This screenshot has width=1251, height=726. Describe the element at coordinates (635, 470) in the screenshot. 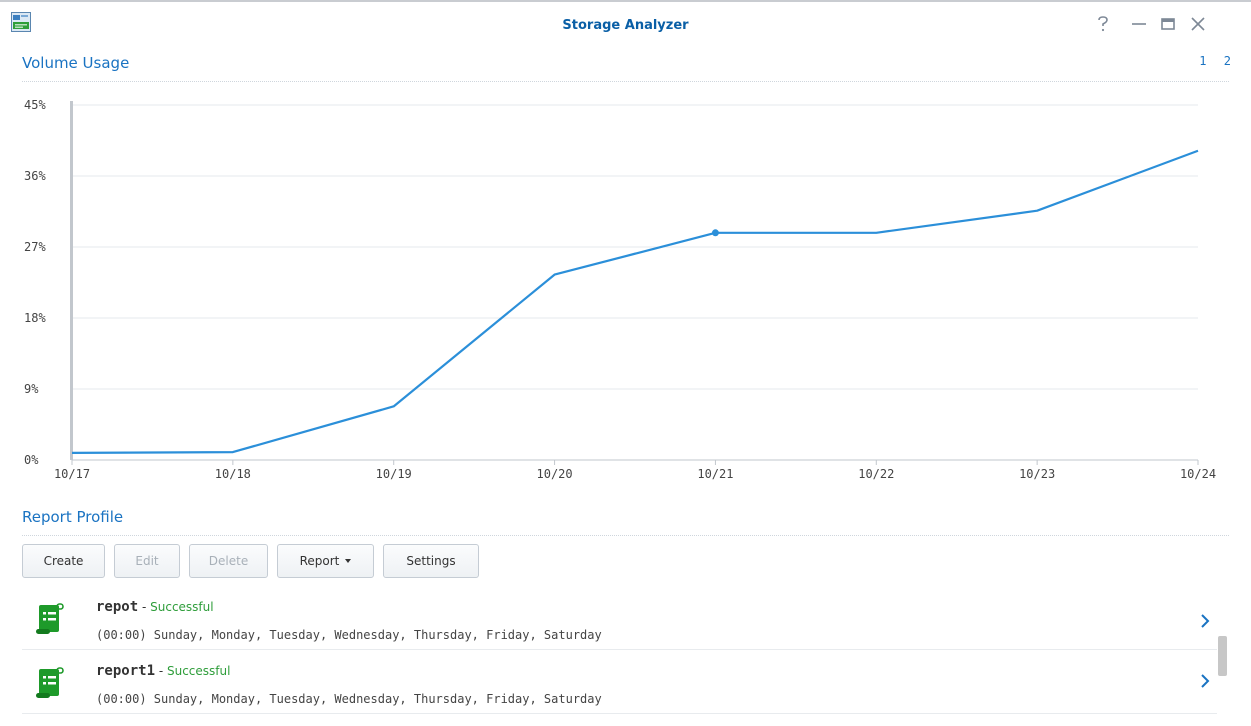

I see `x-axis-ticks: 10/17 10/18 10/19 10/20 10/21 10/22 10/23 10/24` at that location.